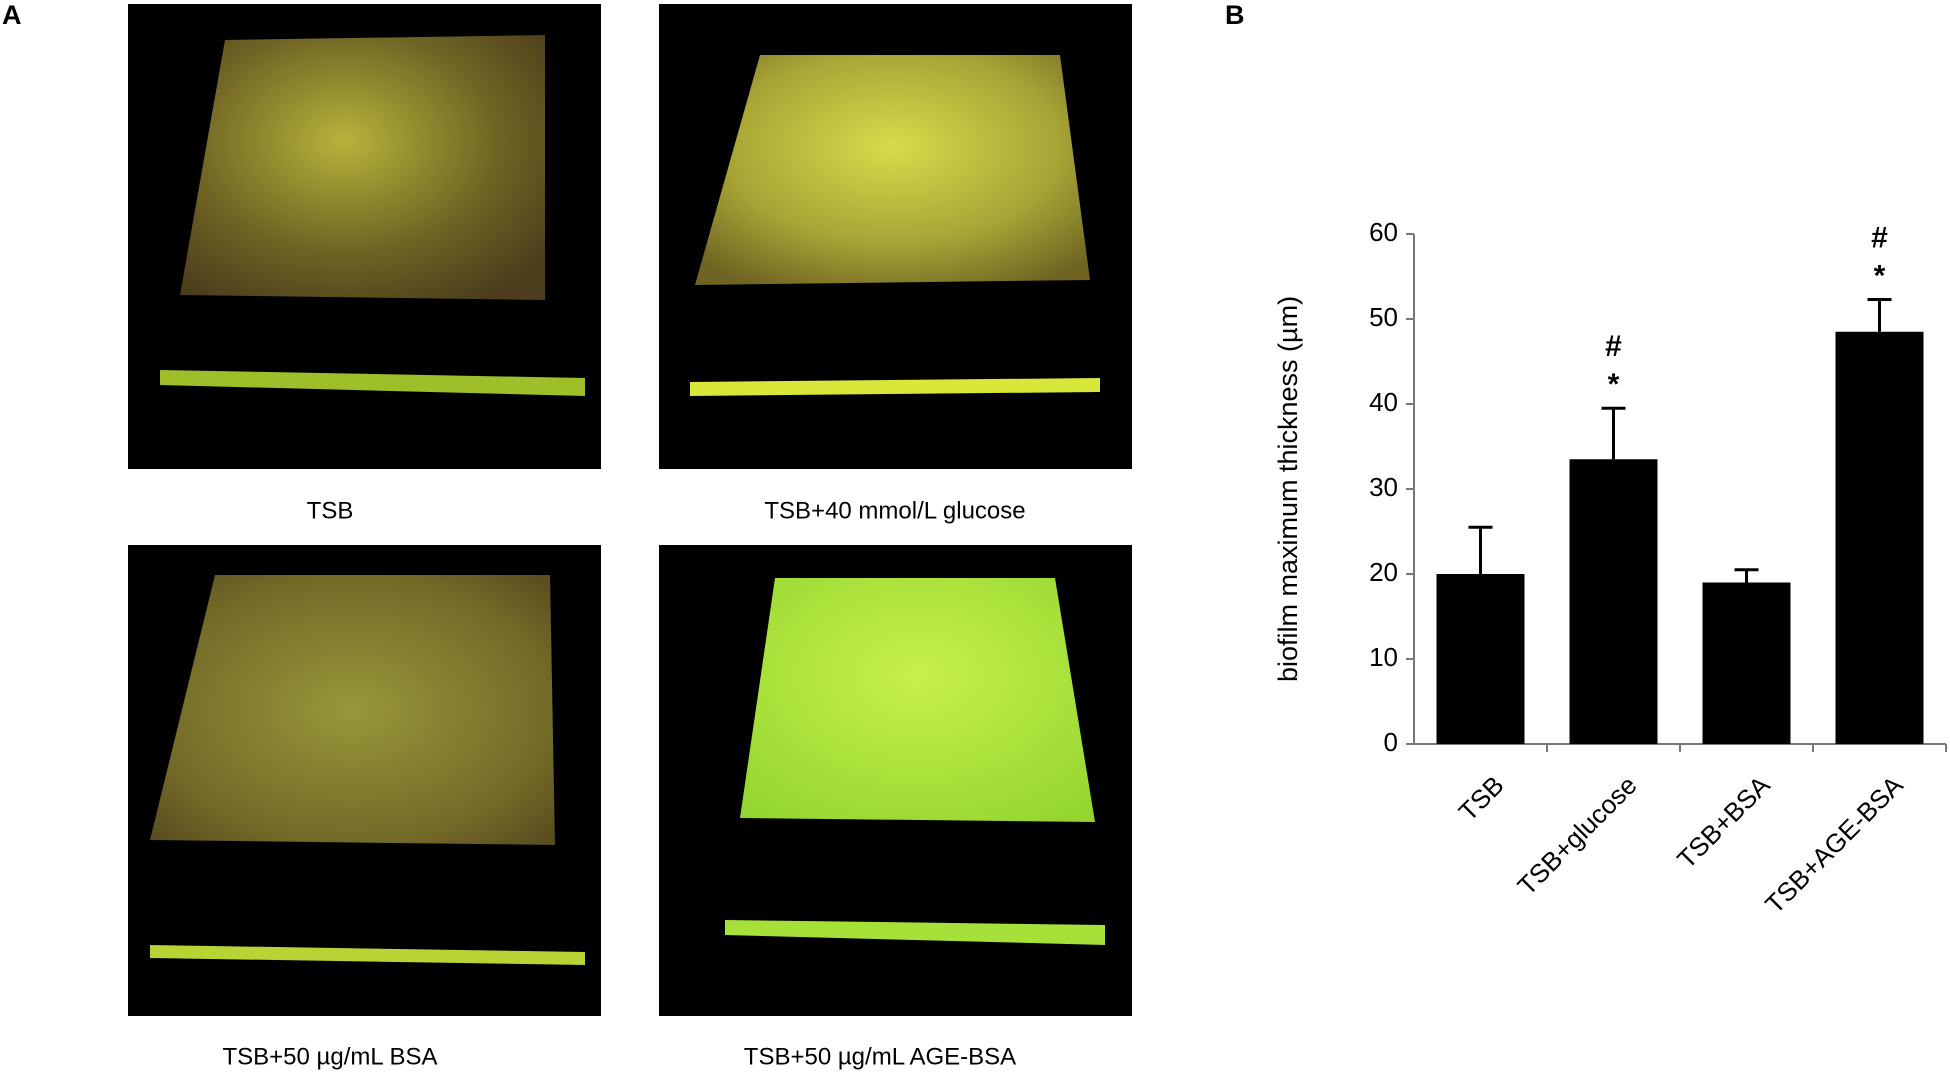 The height and width of the screenshot is (1074, 1950). I want to click on y-tick-label: 0, so click(1391, 742).